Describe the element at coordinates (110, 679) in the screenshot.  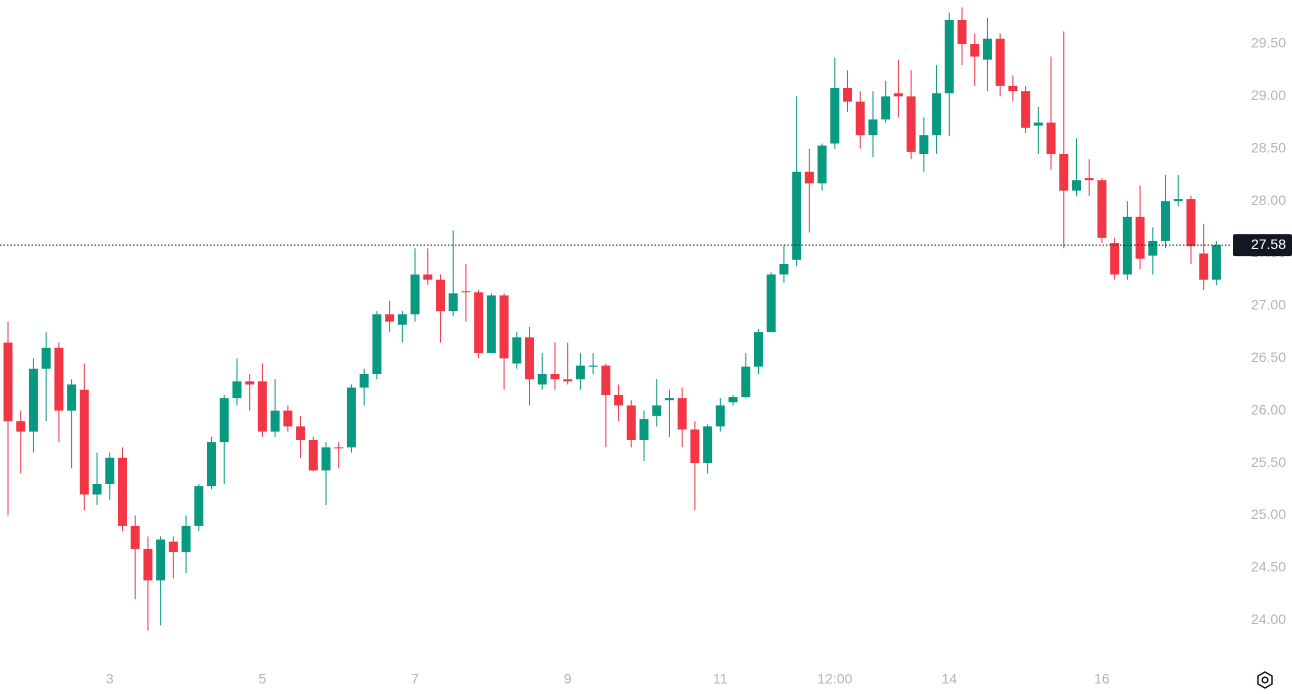
I see `x-tick-label: 3` at that location.